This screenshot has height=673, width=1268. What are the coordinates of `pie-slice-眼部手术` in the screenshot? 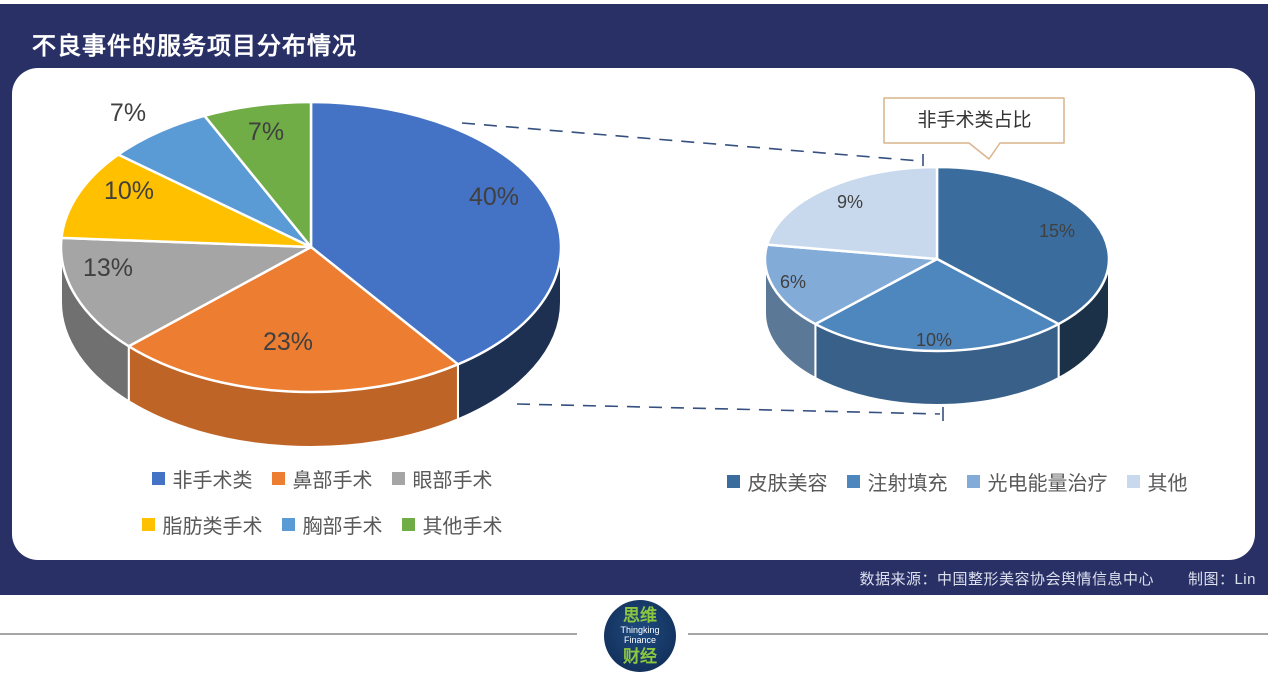 It's located at (186, 292).